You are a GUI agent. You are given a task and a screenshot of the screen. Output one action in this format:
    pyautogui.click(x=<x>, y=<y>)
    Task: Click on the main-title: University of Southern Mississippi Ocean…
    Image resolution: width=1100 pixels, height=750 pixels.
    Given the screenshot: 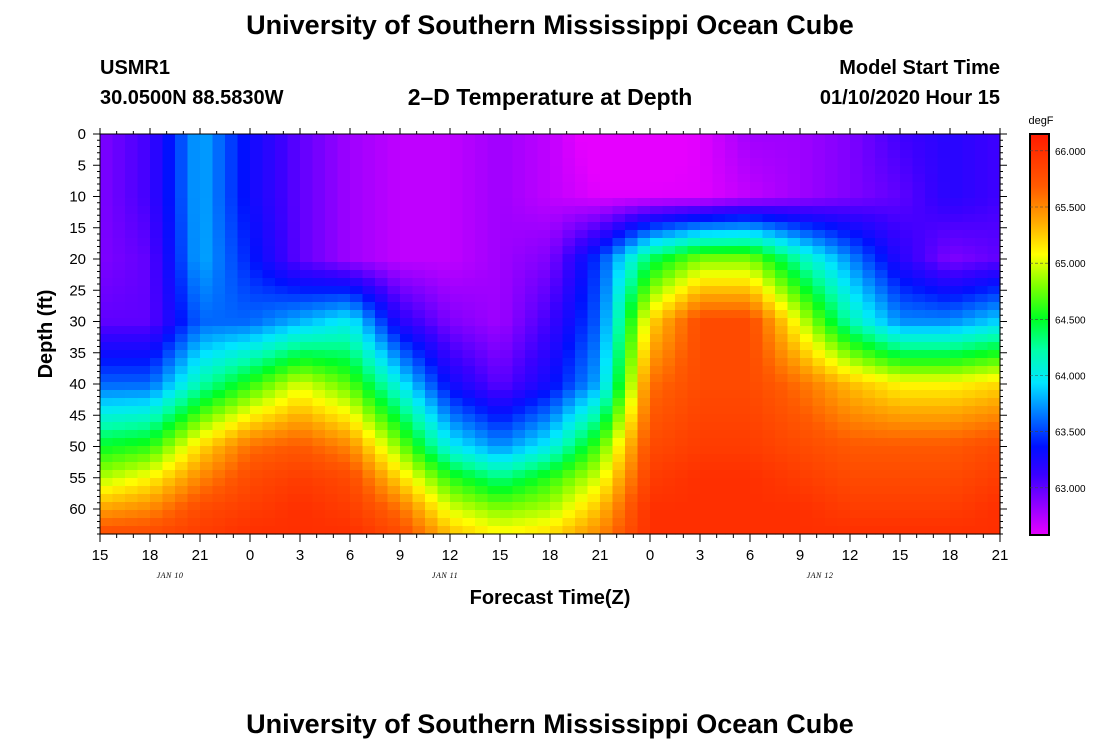 What is the action you would take?
    pyautogui.click(x=550, y=25)
    